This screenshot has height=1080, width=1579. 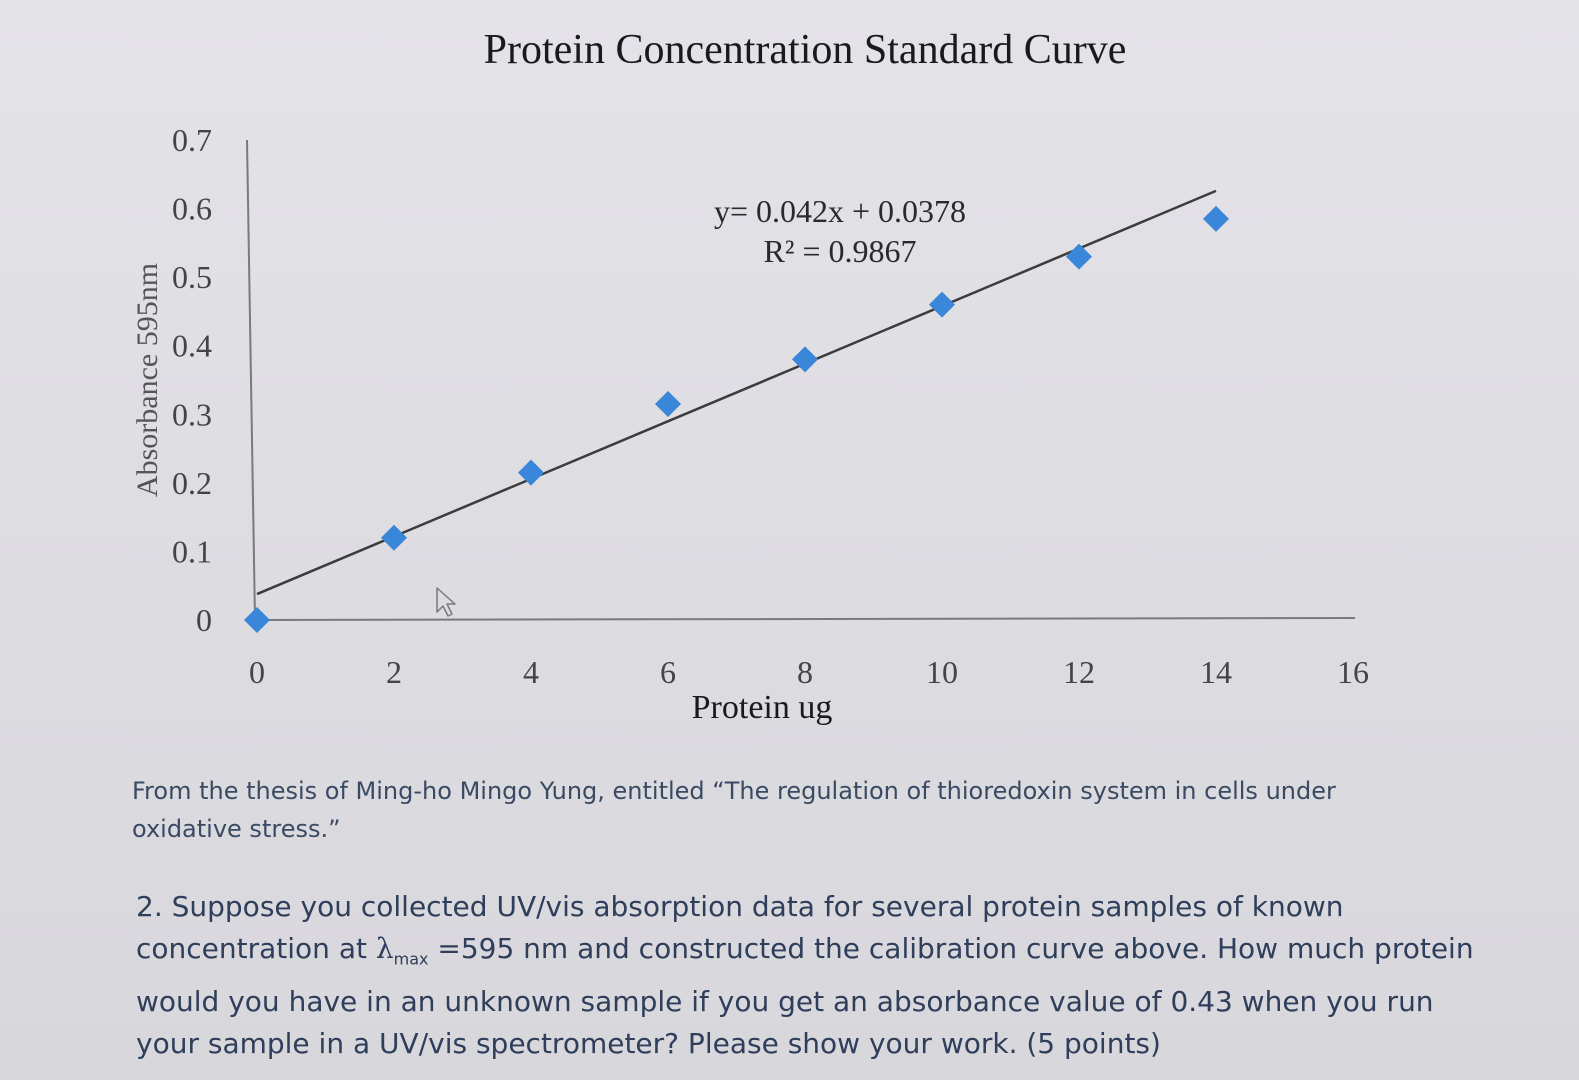 I want to click on y-axis-label: Absorbance 595nm, so click(x=147, y=380).